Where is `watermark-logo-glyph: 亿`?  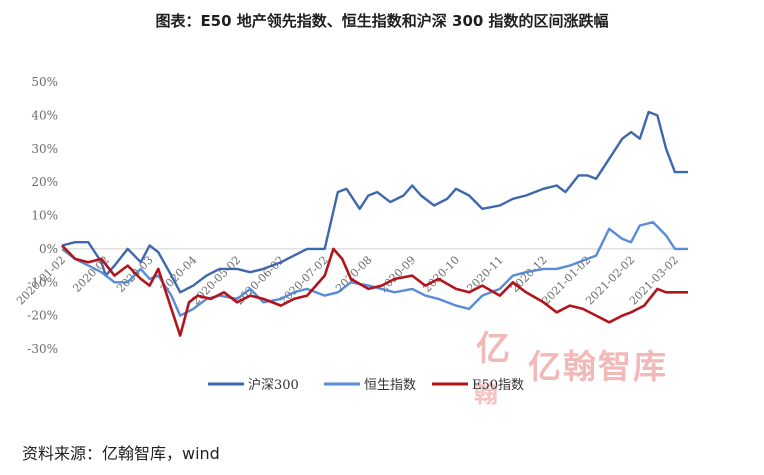
watermark-logo-glyph: 亿 is located at coordinates (493, 349).